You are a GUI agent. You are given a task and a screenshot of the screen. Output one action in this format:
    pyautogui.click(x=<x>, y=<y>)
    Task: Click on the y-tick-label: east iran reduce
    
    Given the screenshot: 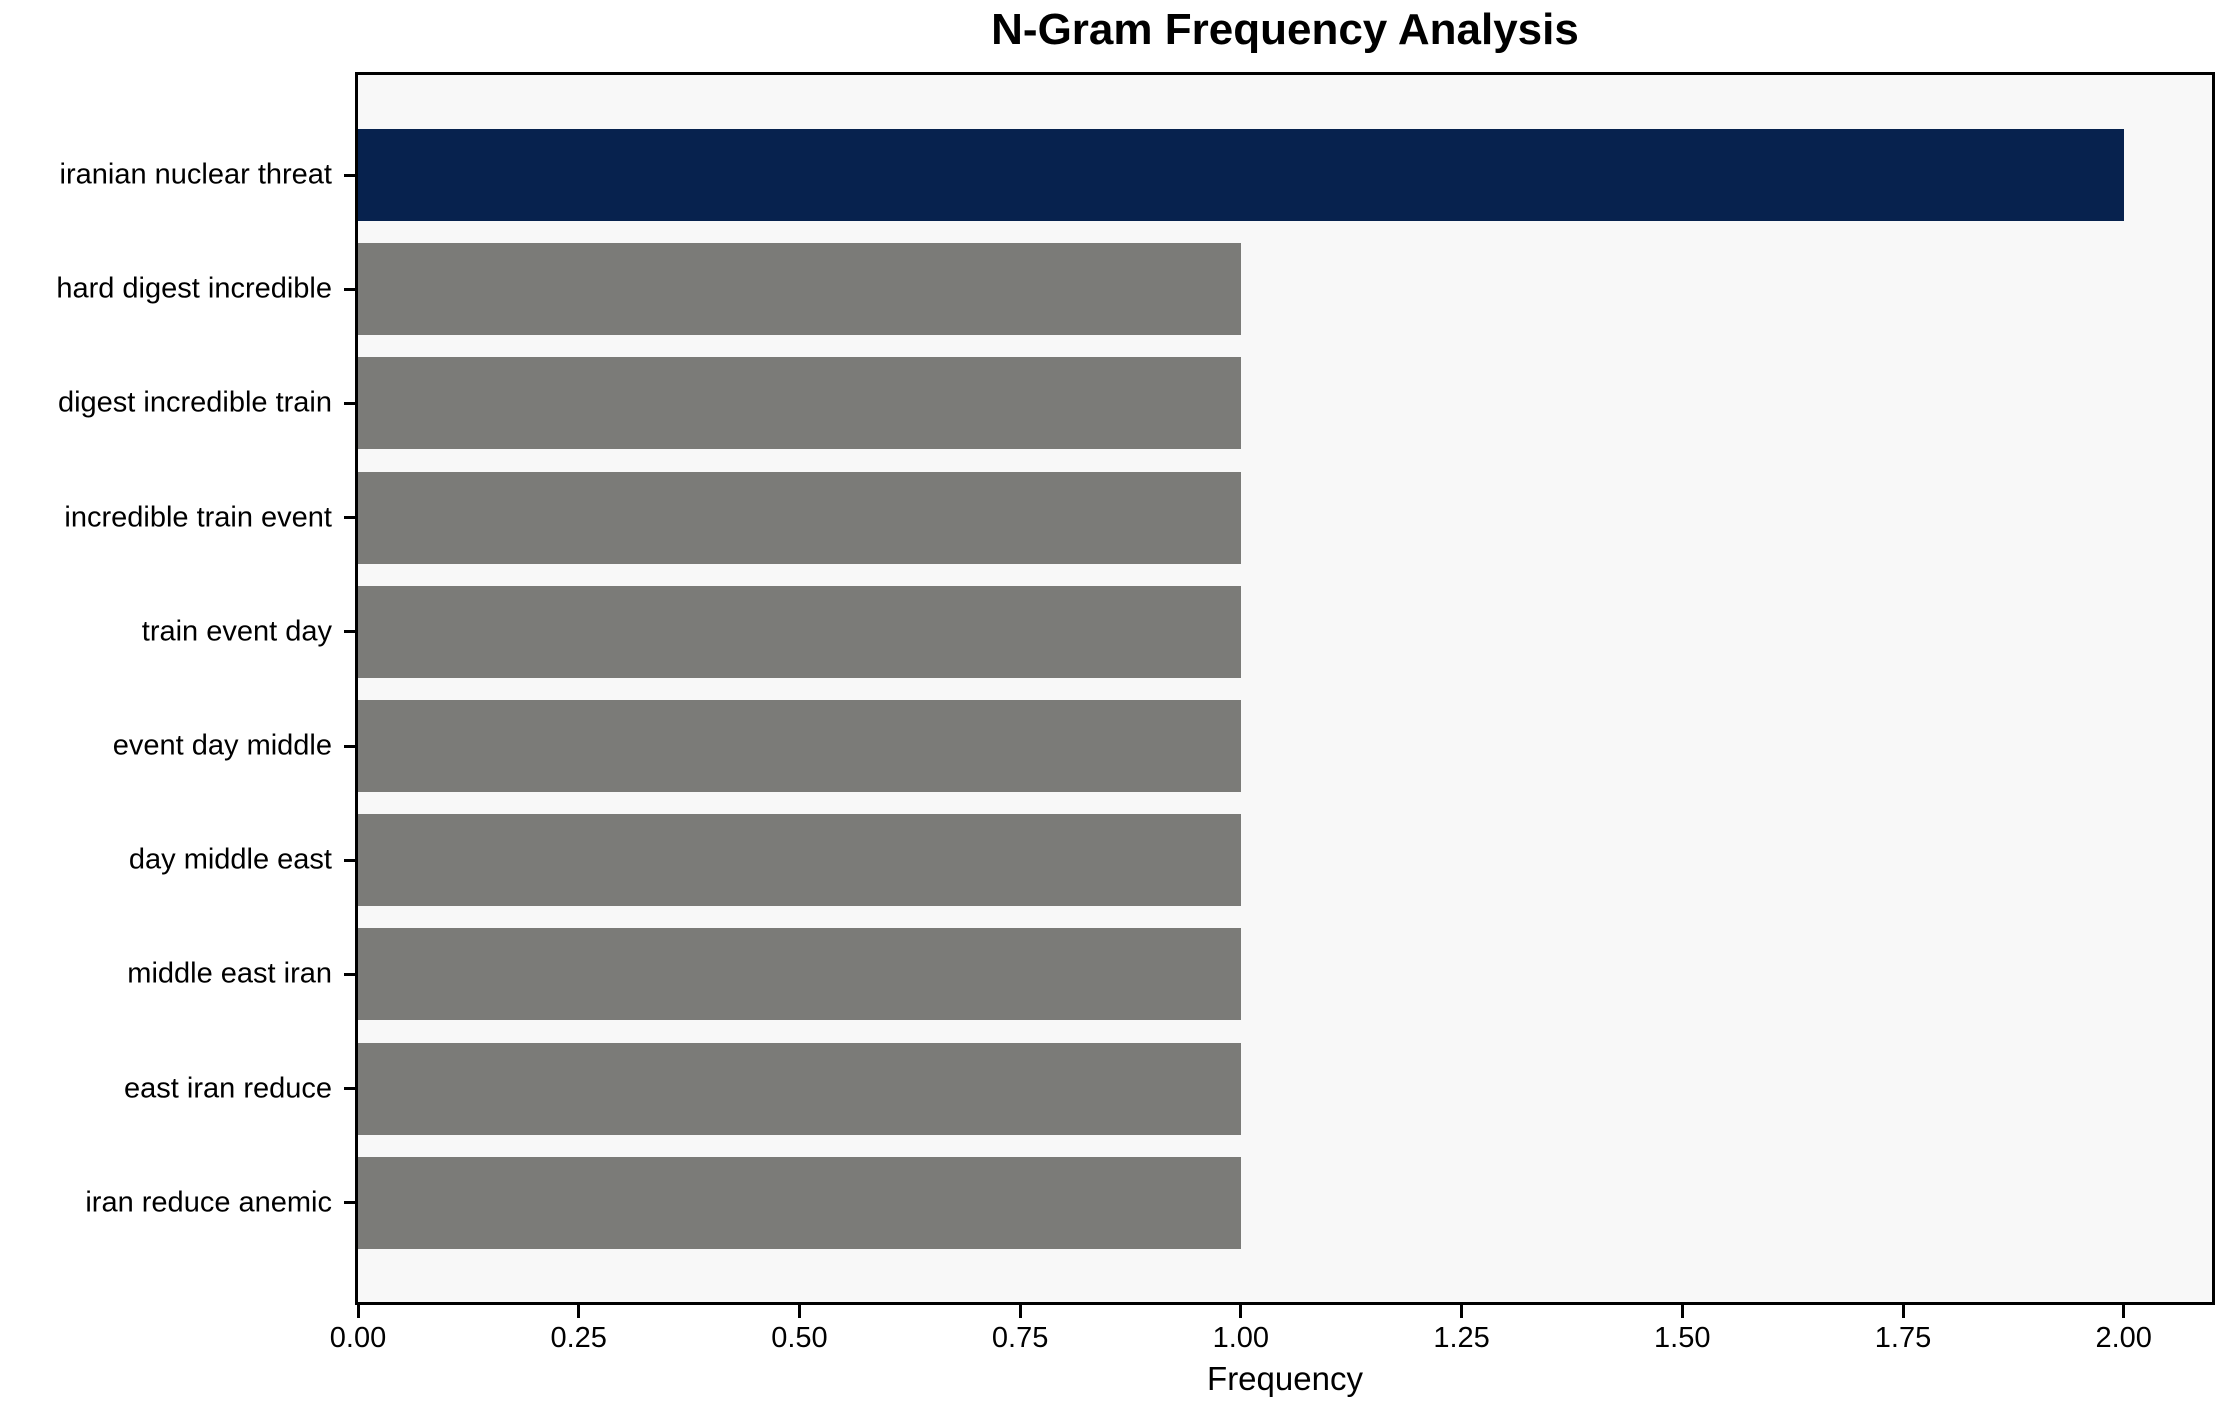 What is the action you would take?
    pyautogui.click(x=228, y=1088)
    